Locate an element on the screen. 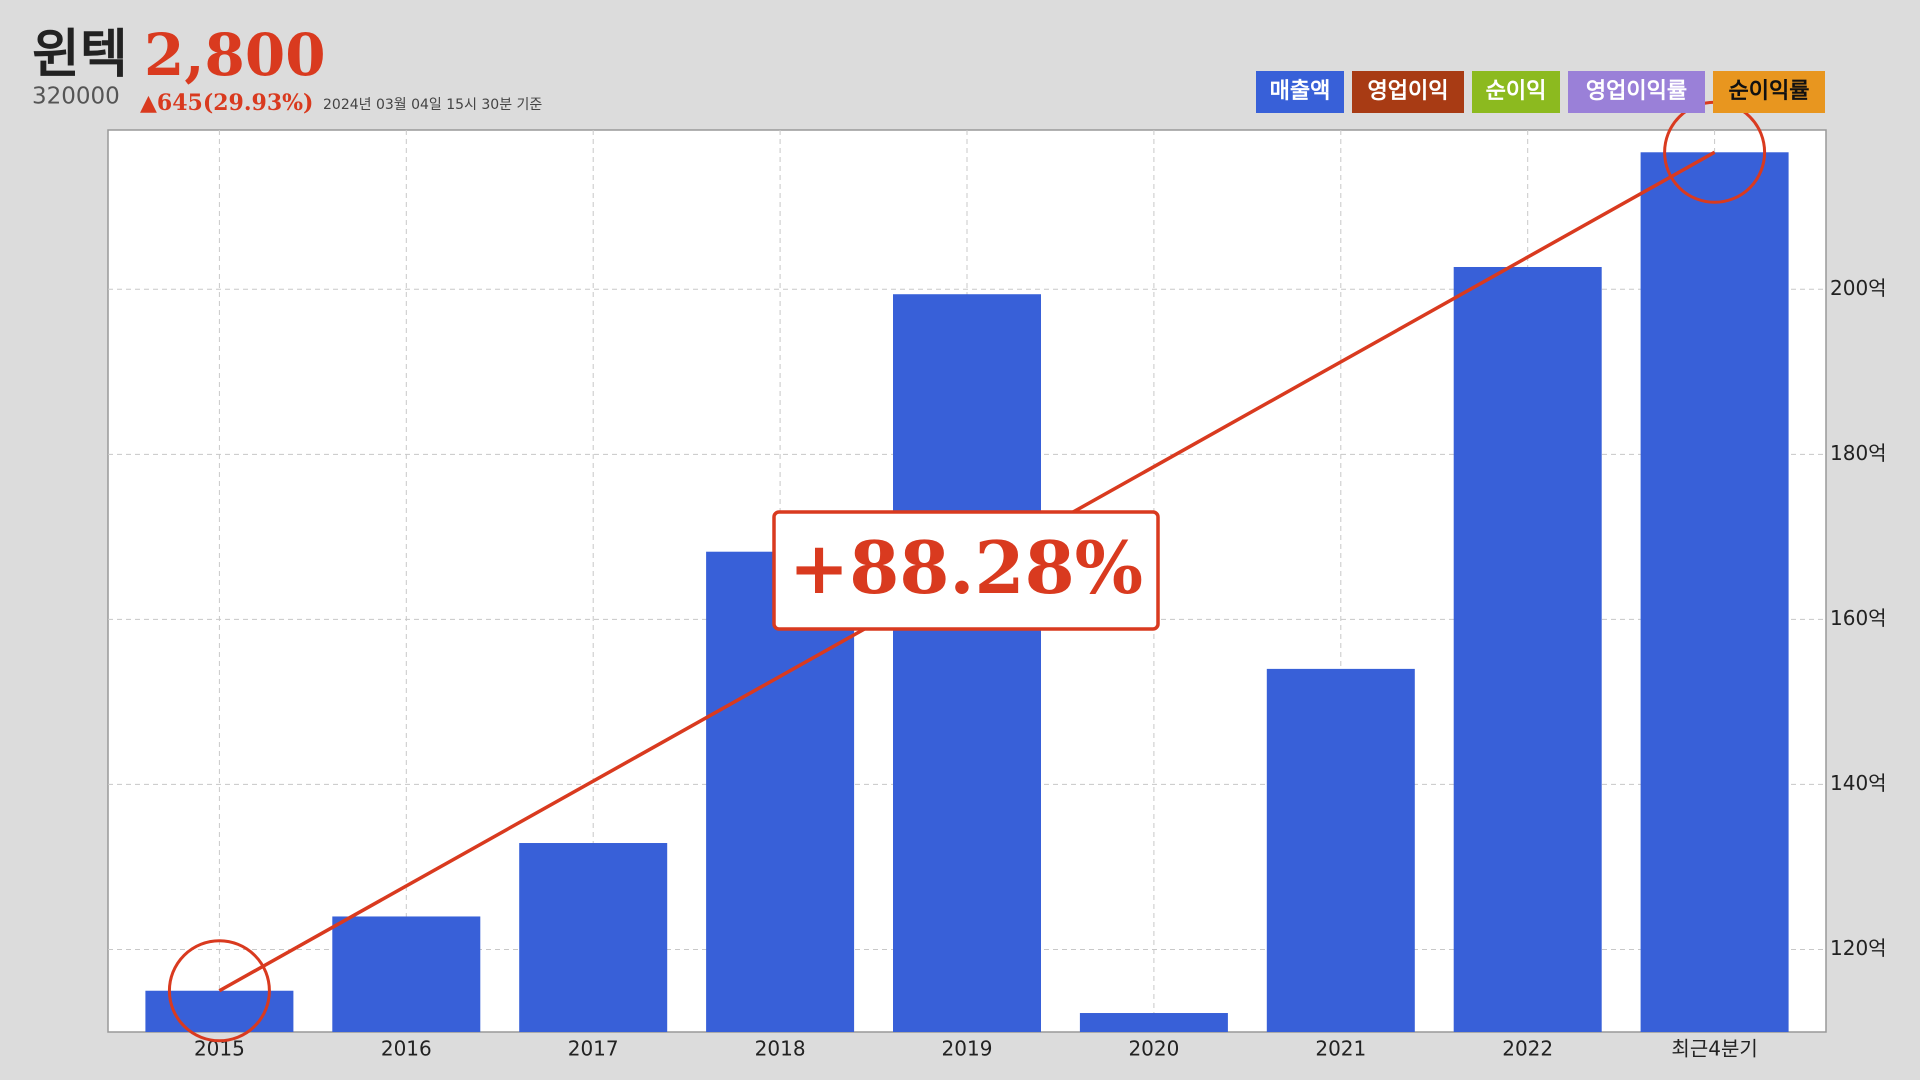  x-tick-label: 2018 is located at coordinates (780, 1049).